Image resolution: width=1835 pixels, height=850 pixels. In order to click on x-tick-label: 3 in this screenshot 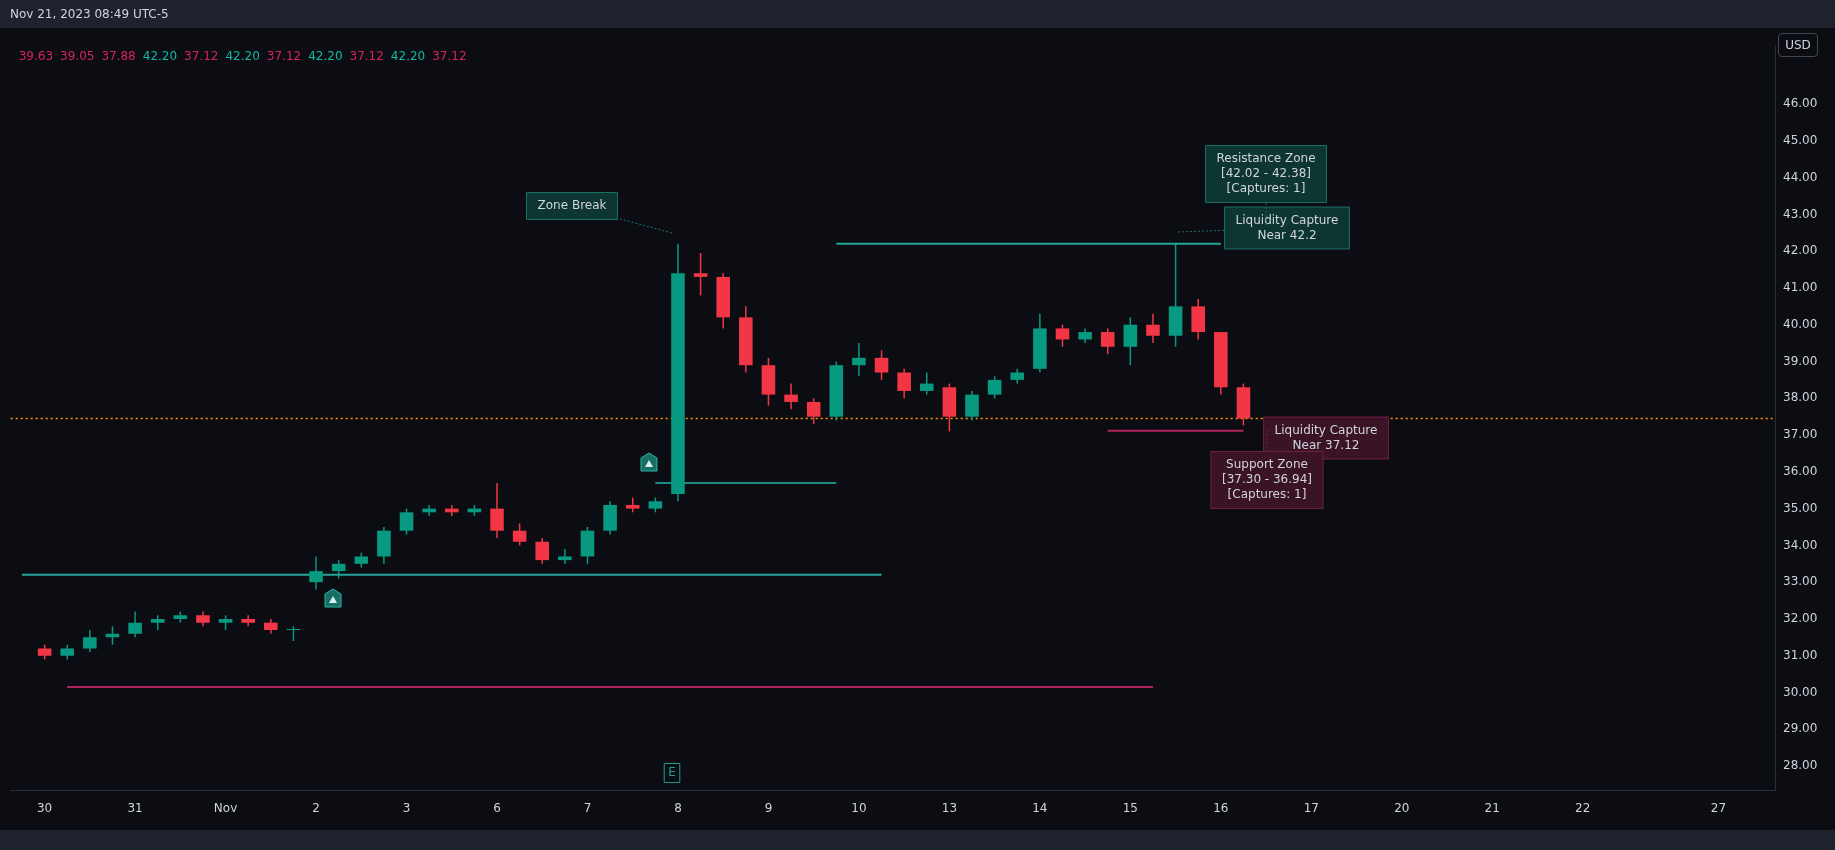, I will do `click(406, 808)`.